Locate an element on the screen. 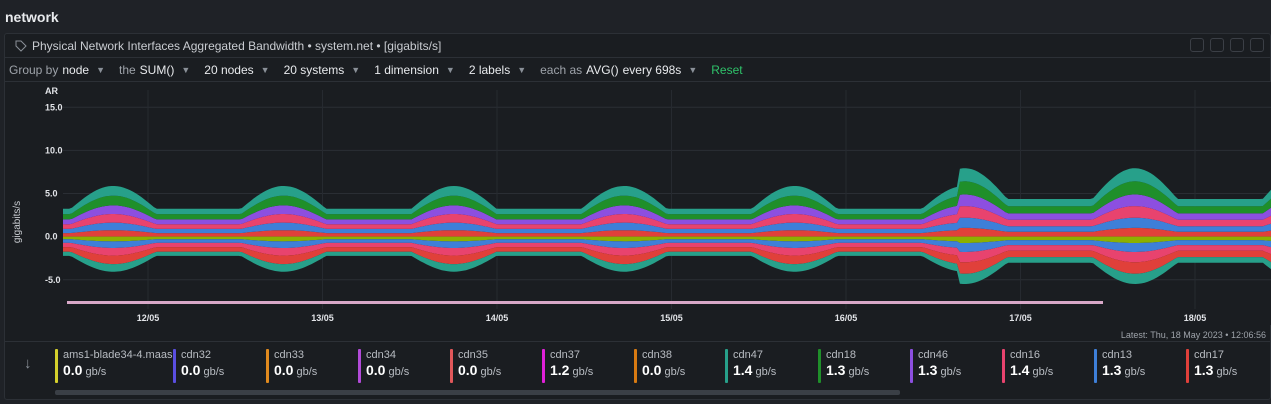 This screenshot has width=1271, height=404. dimension-dropdown: 1 dimension ▼ is located at coordinates (414, 70).